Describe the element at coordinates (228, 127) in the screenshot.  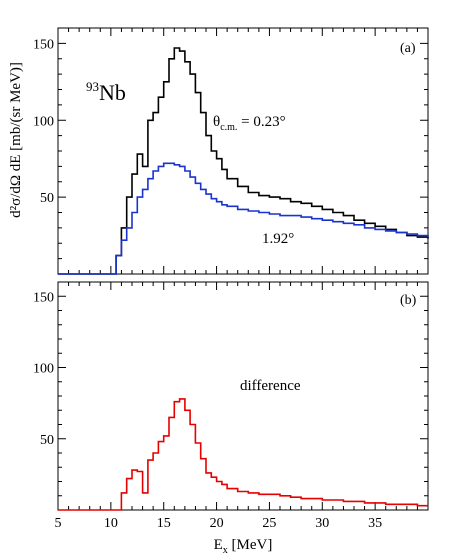
I see `theta-subscript: c.m.` at that location.